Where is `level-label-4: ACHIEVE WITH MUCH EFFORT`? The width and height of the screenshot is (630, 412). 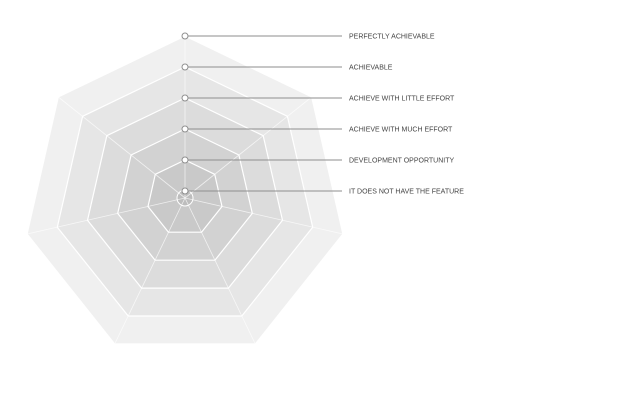 level-label-4: ACHIEVE WITH MUCH EFFORT is located at coordinates (401, 130).